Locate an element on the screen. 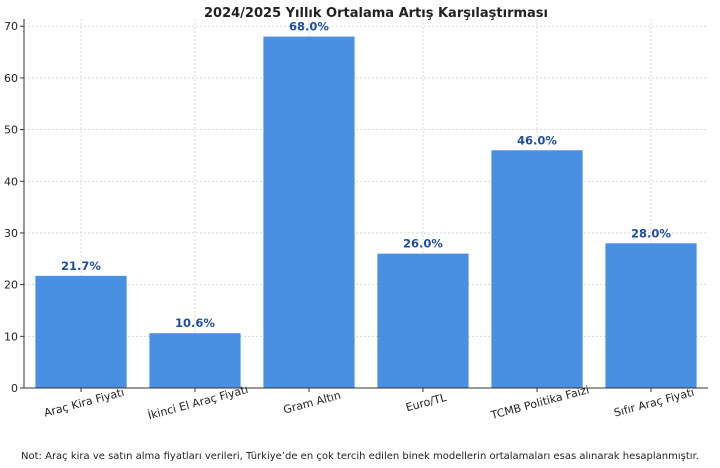  y-tick-label: 0 is located at coordinates (14, 388).